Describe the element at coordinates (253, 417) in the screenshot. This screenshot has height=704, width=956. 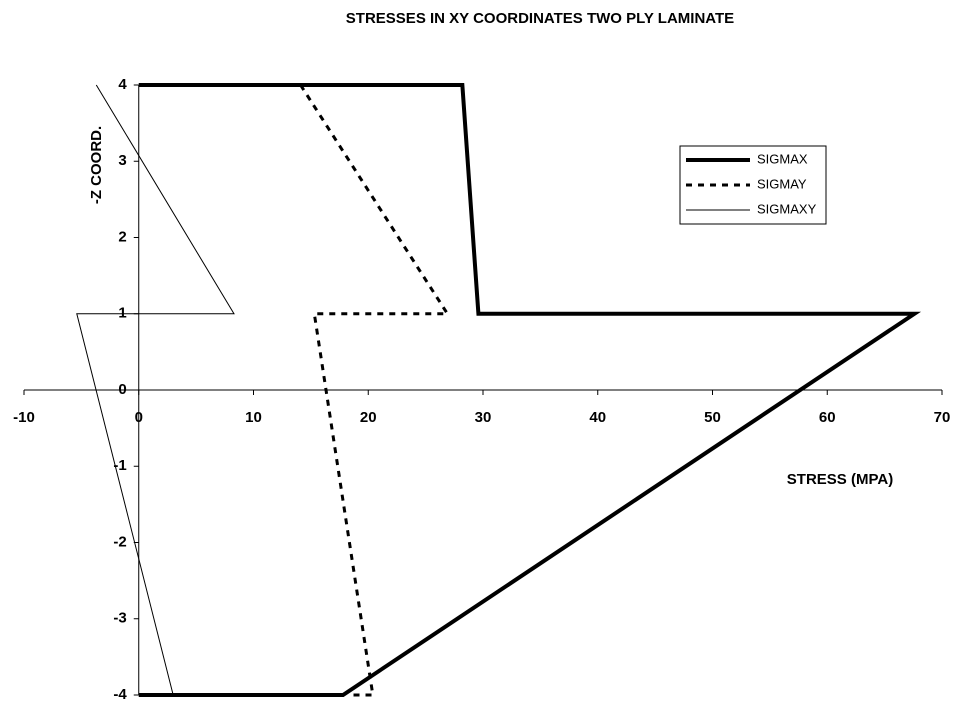
I see `x-tick-label: 10` at that location.